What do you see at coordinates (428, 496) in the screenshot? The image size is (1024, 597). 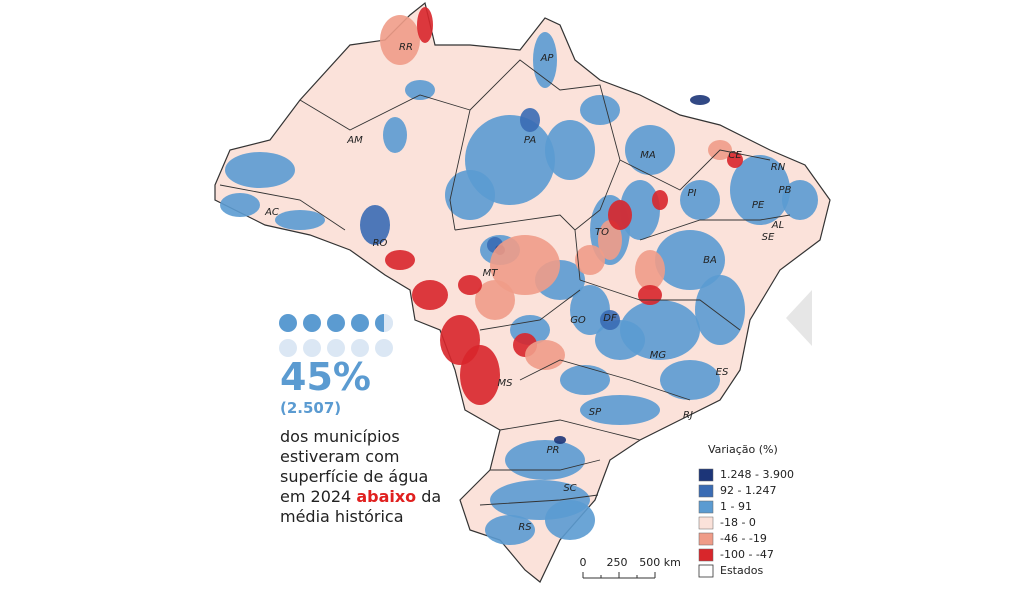 I see `stat-text: da` at bounding box center [428, 496].